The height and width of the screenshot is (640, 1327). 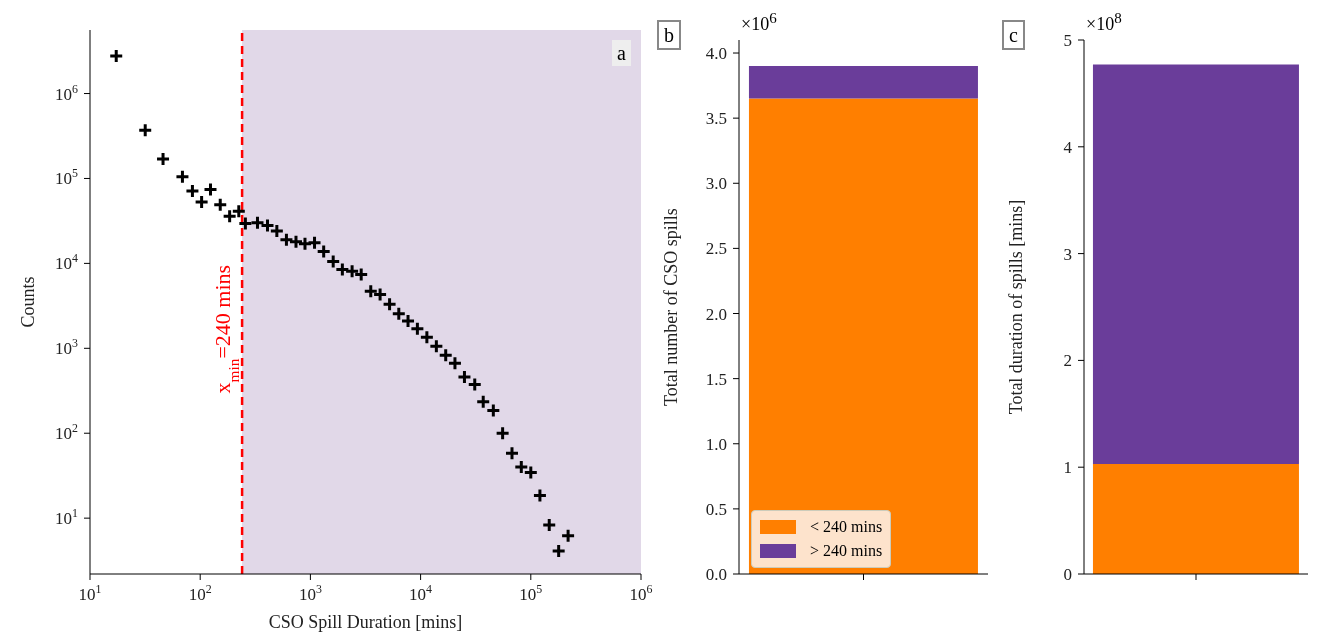 I want to click on y-tick-label: 4.0, so click(x=716, y=54).